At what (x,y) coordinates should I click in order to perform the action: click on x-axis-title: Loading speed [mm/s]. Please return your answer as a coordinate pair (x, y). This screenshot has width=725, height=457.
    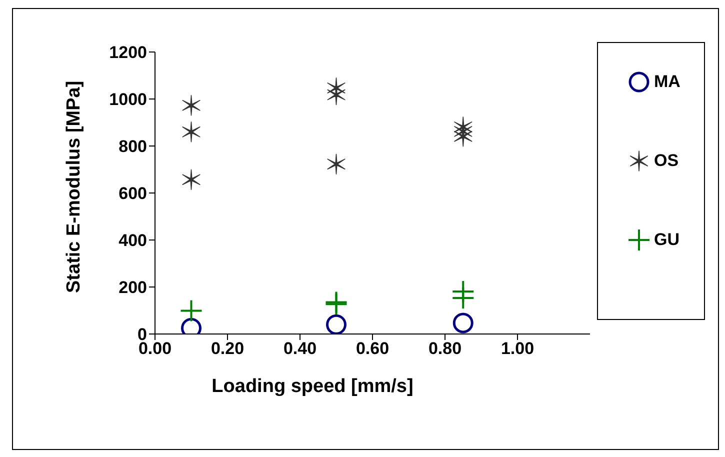
    Looking at the image, I should click on (313, 386).